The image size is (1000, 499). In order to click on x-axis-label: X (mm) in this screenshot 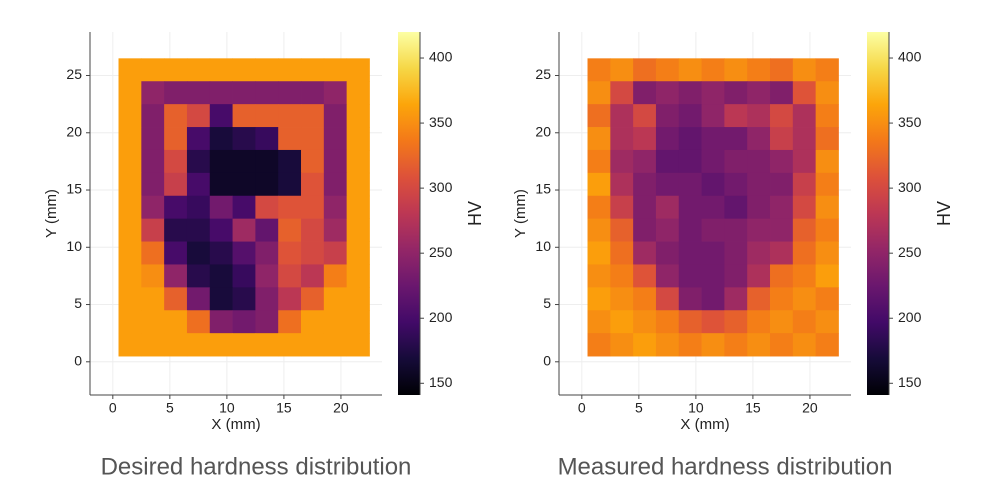, I will do `click(235, 424)`.